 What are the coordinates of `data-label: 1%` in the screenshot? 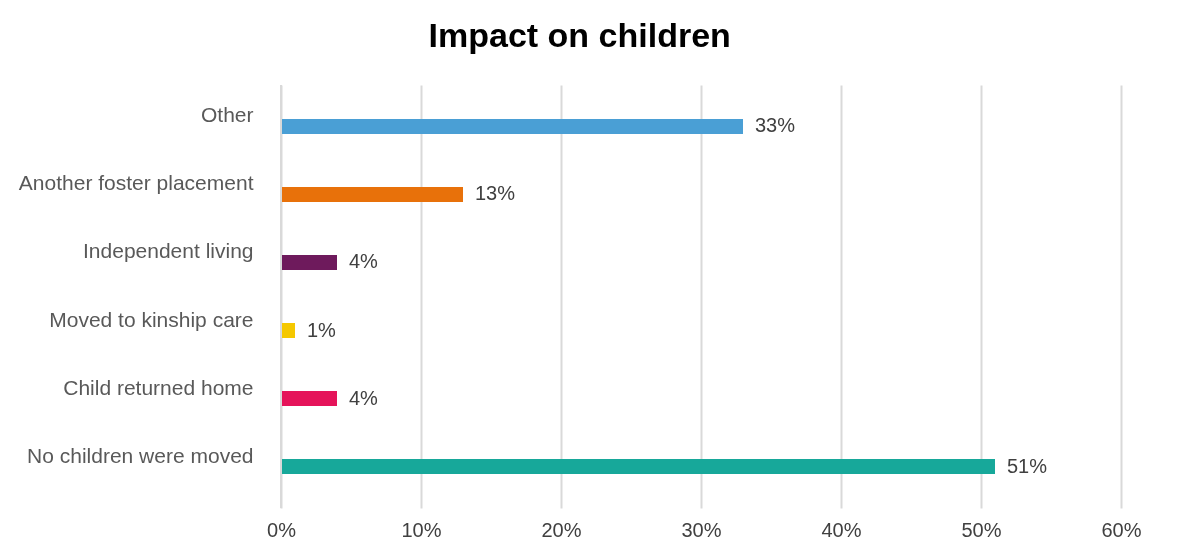 It's located at (322, 329).